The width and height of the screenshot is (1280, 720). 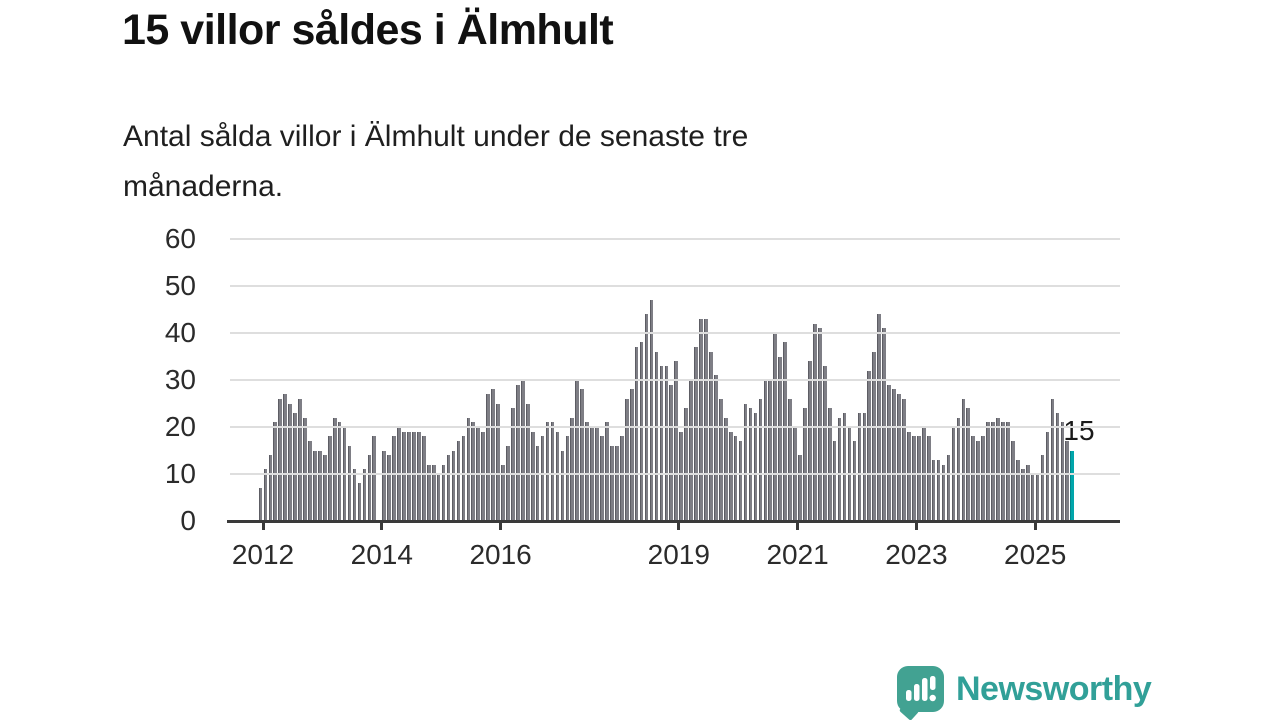 I want to click on y-axis-label: 30, so click(x=180, y=379).